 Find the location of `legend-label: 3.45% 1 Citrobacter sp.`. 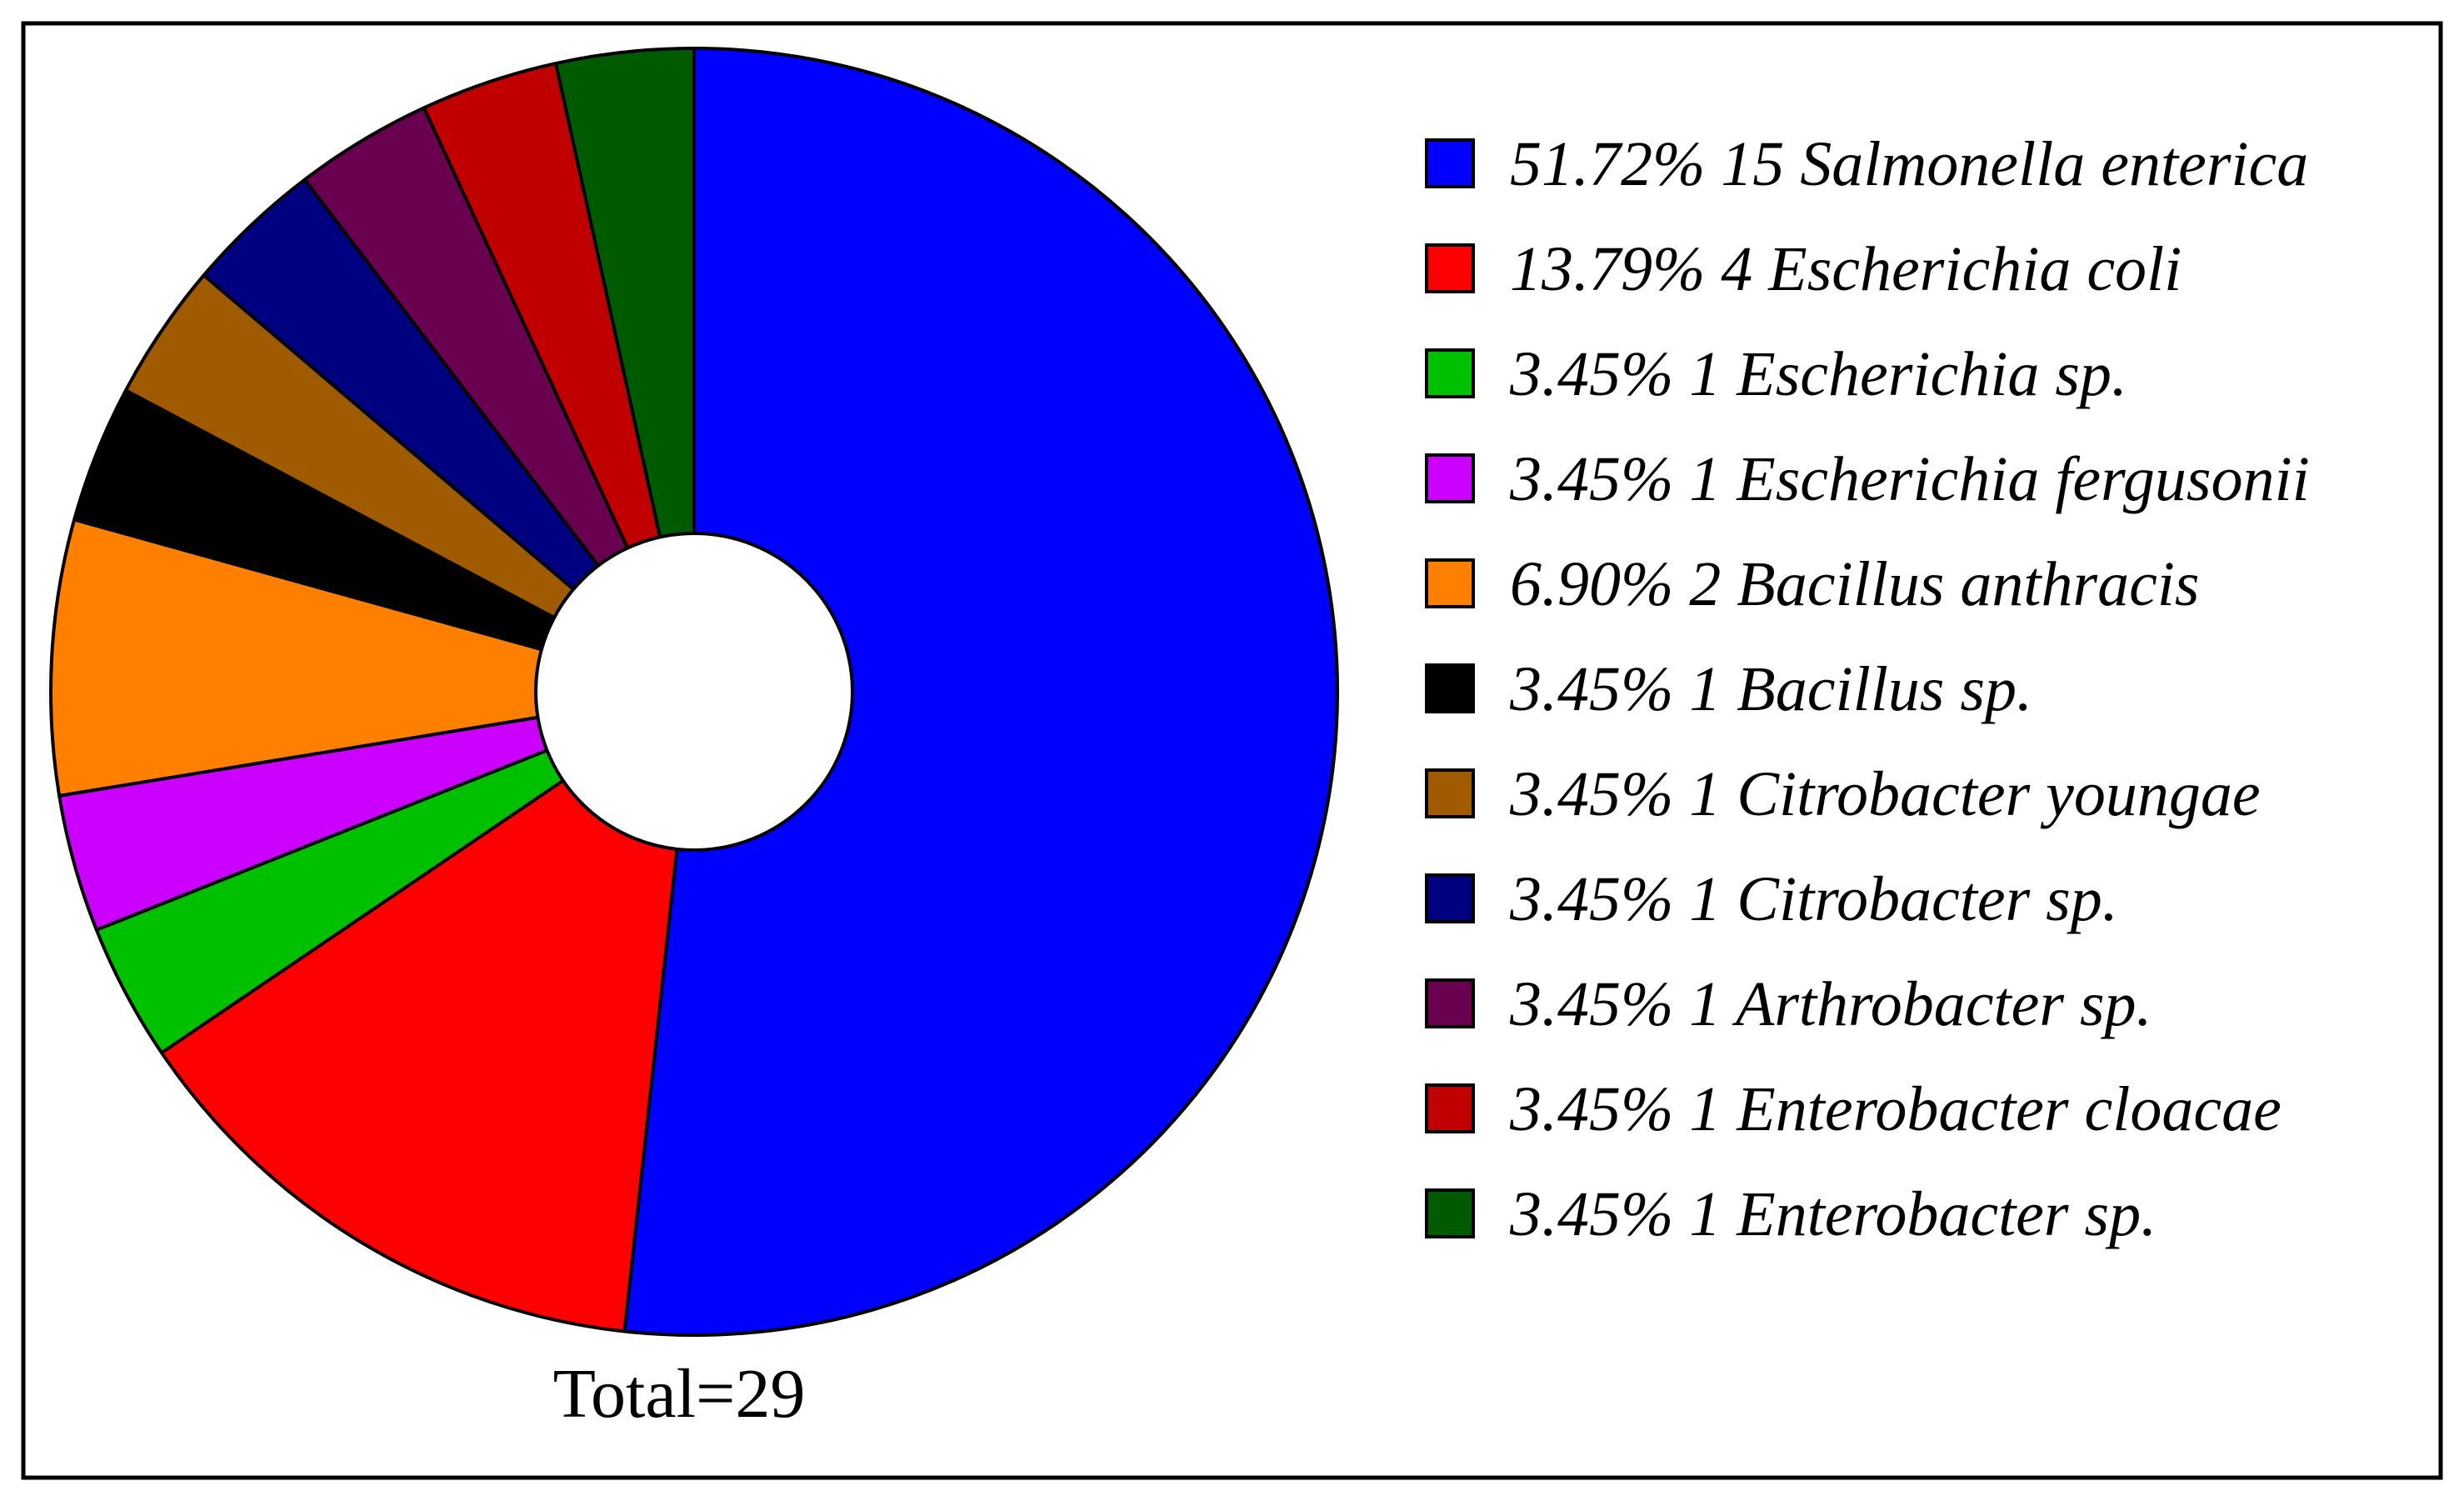

legend-label: 3.45% 1 Citrobacter sp. is located at coordinates (1813, 899).